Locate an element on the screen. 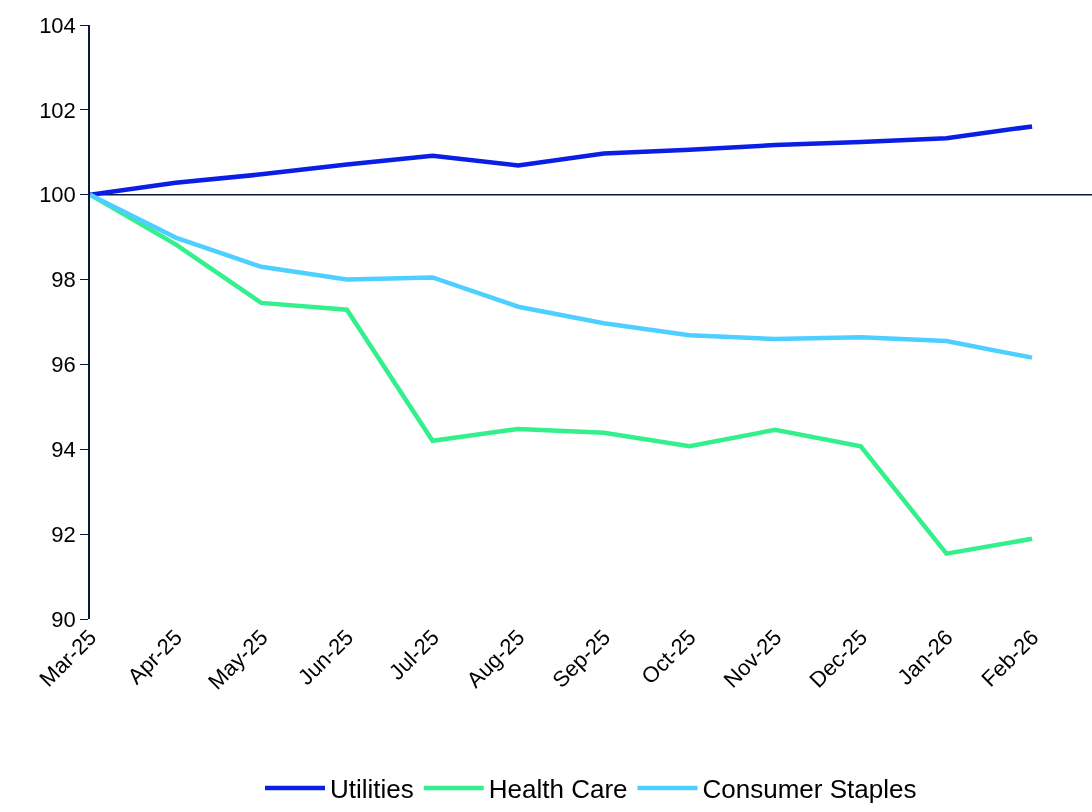  legend-label: Consumer Staples is located at coordinates (809, 789).